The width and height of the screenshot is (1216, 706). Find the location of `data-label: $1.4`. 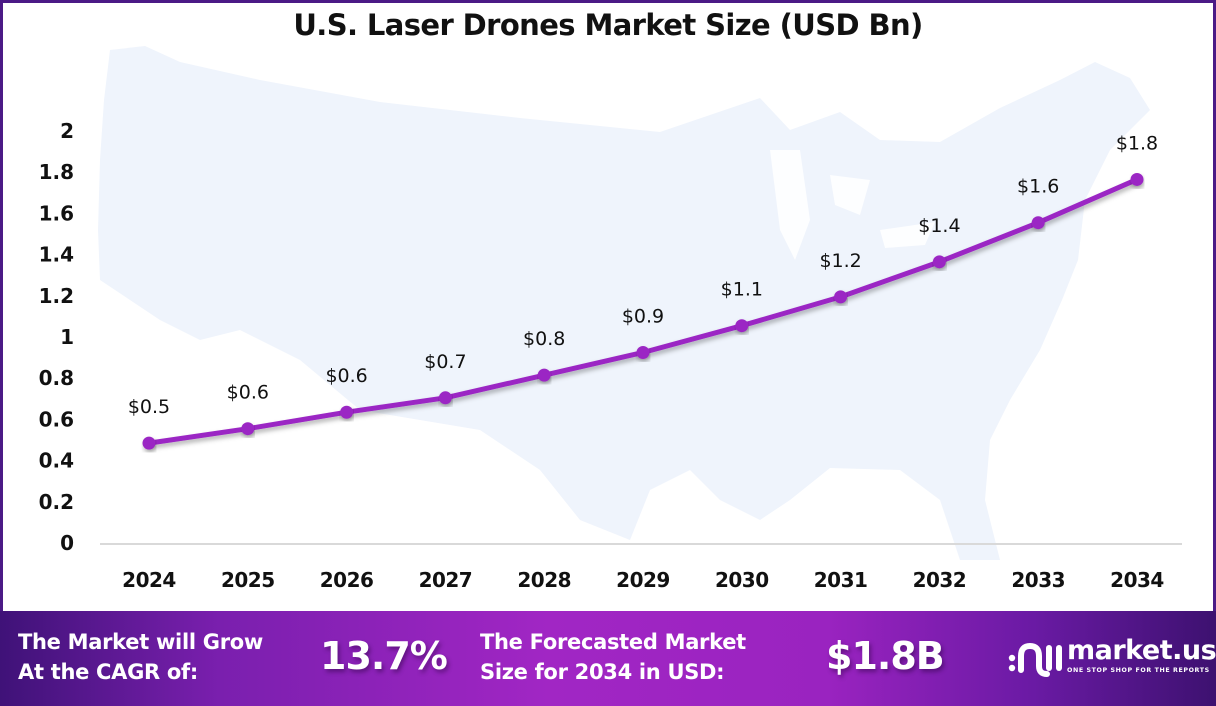

data-label: $1.4 is located at coordinates (939, 226).